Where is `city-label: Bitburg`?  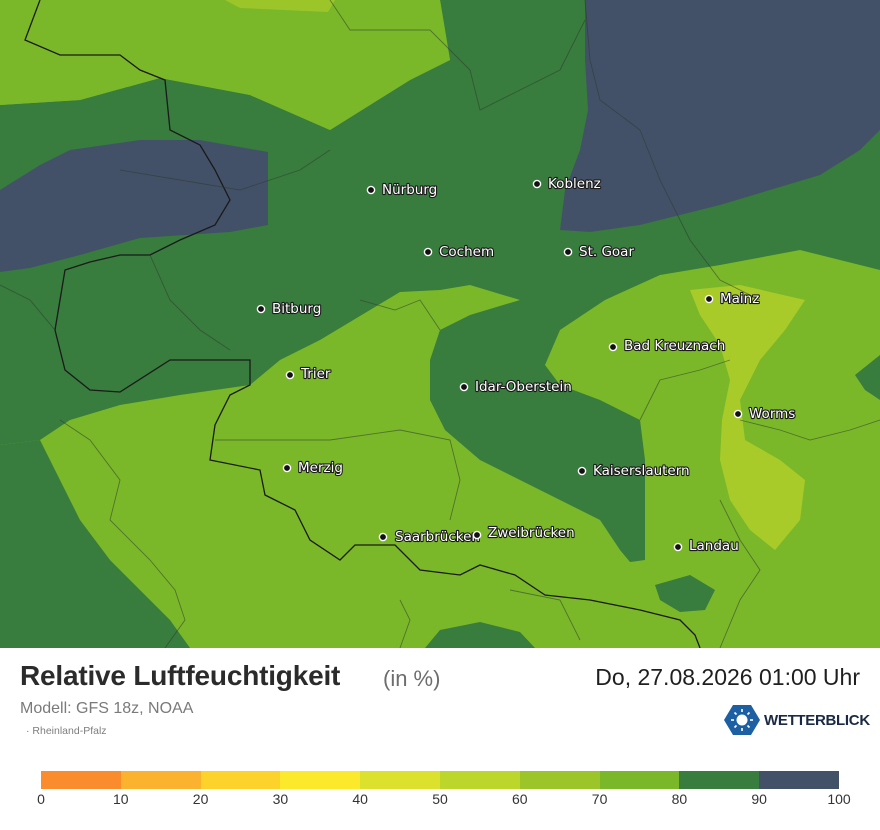 city-label: Bitburg is located at coordinates (296, 309).